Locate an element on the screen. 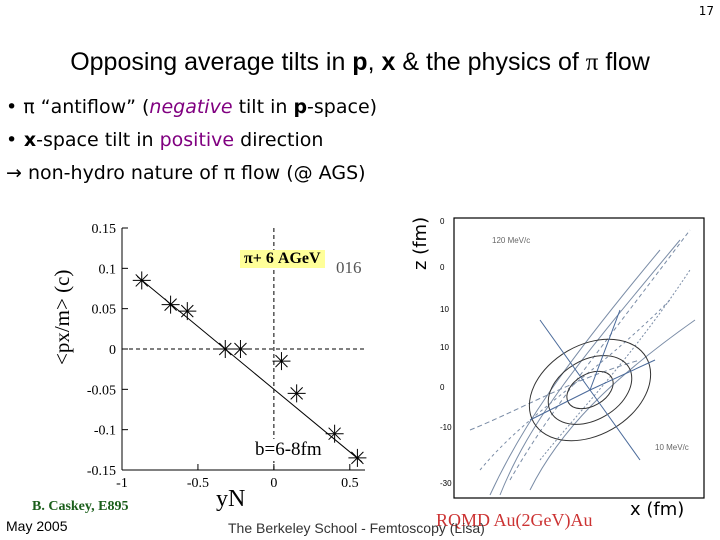 This screenshot has height=540, width=720. bullet-1-text: π “antiflow” ( is located at coordinates (83, 107).